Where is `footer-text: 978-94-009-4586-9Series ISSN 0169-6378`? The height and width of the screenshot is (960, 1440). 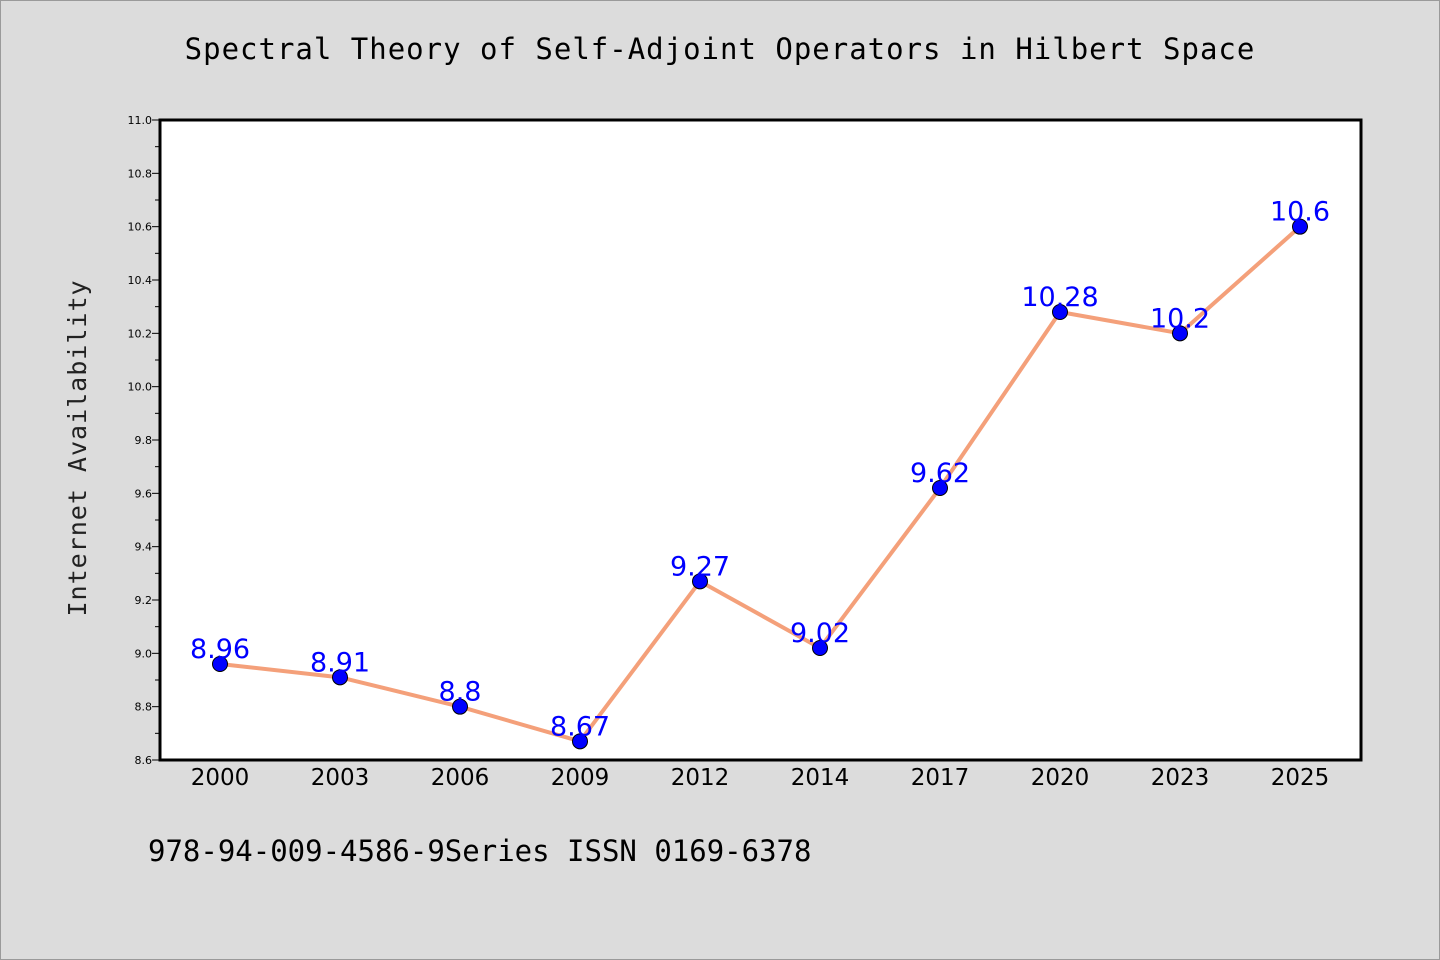
footer-text: 978-94-009-4586-9Series ISSN 0169-6378 is located at coordinates (480, 851).